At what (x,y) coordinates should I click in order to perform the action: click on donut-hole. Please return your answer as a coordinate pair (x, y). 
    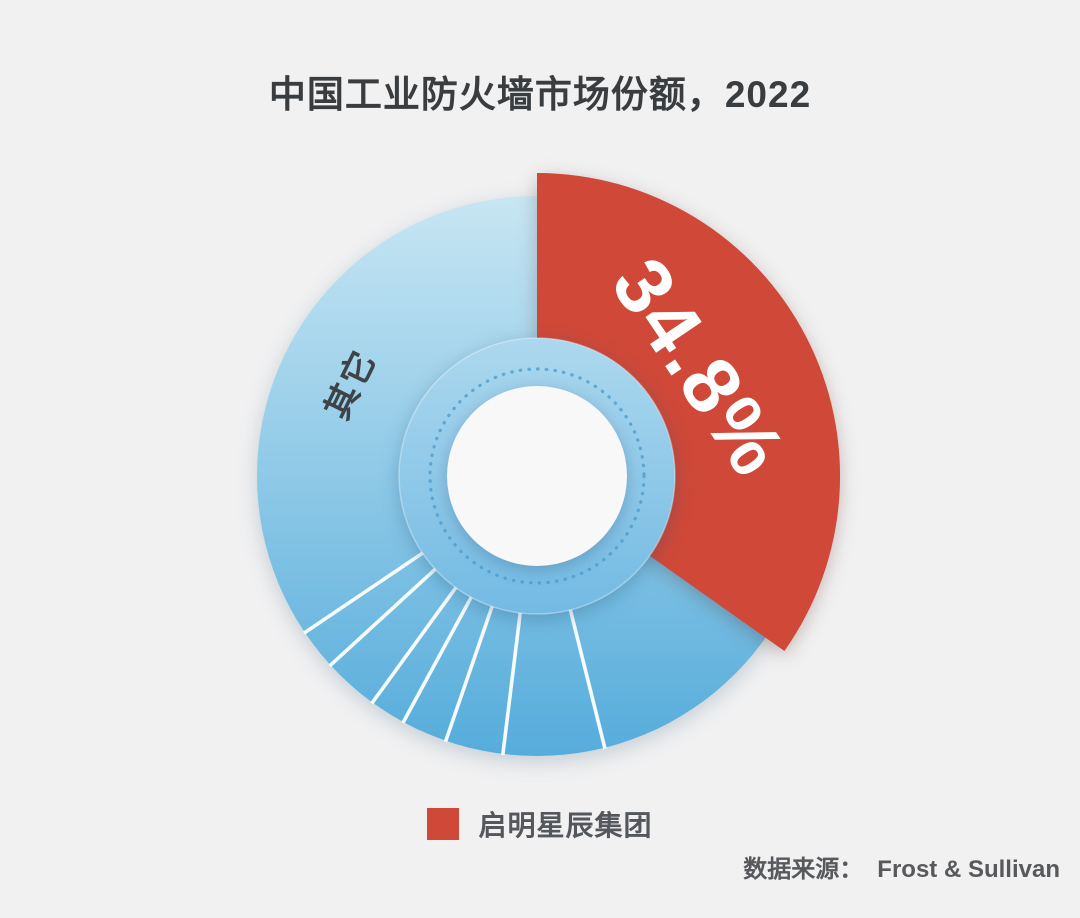
    Looking at the image, I should click on (537, 476).